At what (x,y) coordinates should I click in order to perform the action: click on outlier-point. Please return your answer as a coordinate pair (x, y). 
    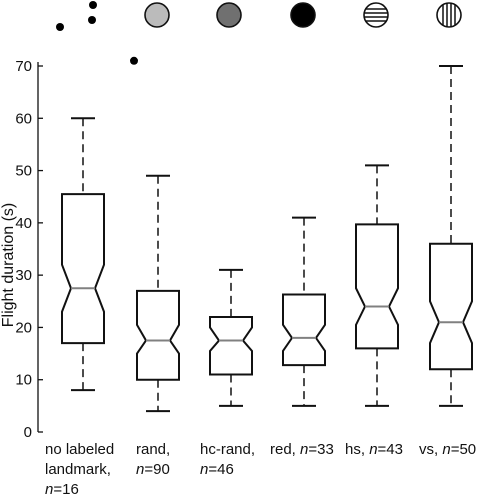
    Looking at the image, I should click on (134, 60).